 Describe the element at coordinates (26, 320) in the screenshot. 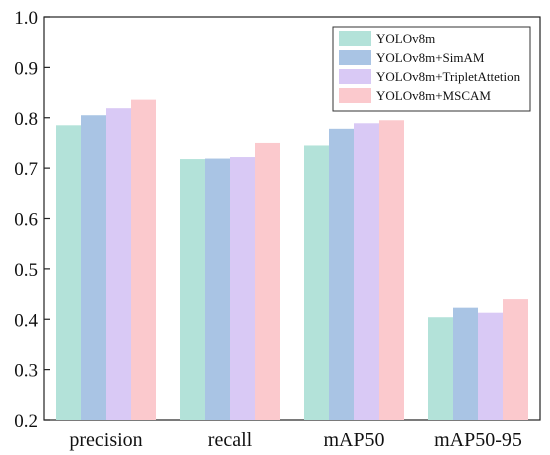

I see `y-tick-label: 0.4` at that location.